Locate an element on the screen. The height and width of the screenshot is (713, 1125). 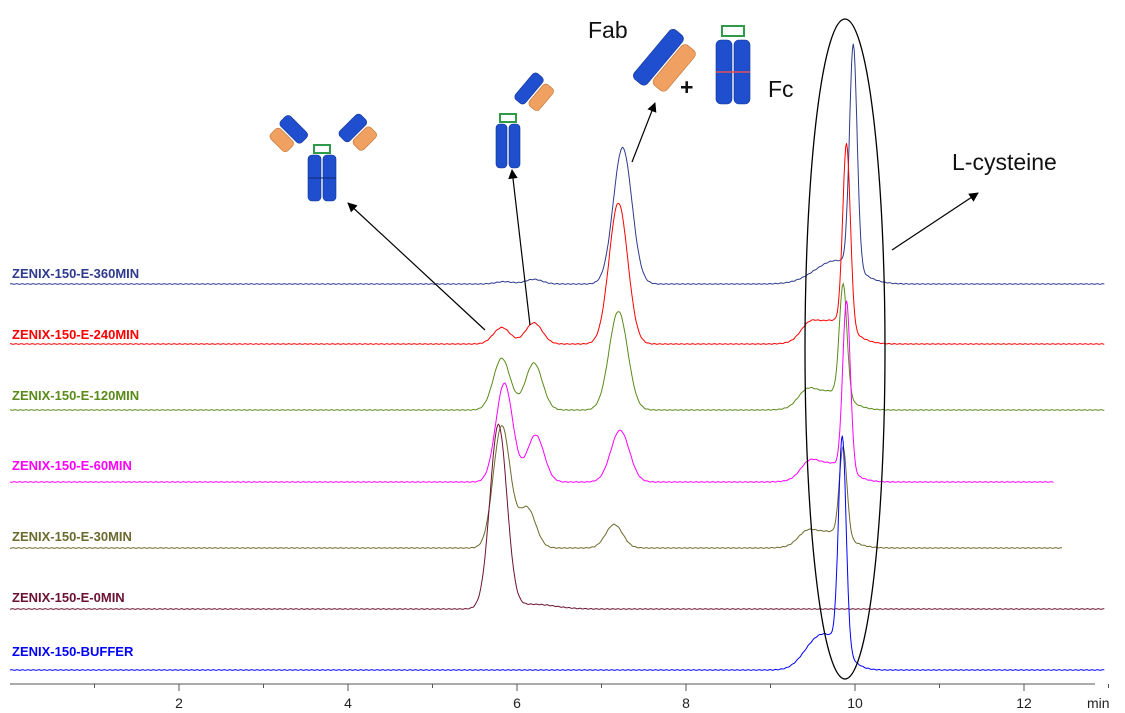
fc-label: Fc is located at coordinates (781, 89).